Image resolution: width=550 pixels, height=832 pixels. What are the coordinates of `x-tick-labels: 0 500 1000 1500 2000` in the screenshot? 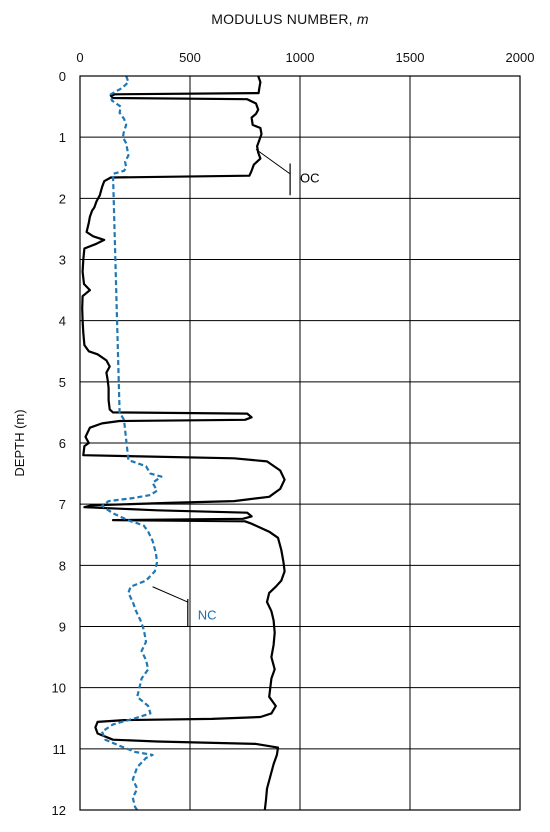 It's located at (305, 57).